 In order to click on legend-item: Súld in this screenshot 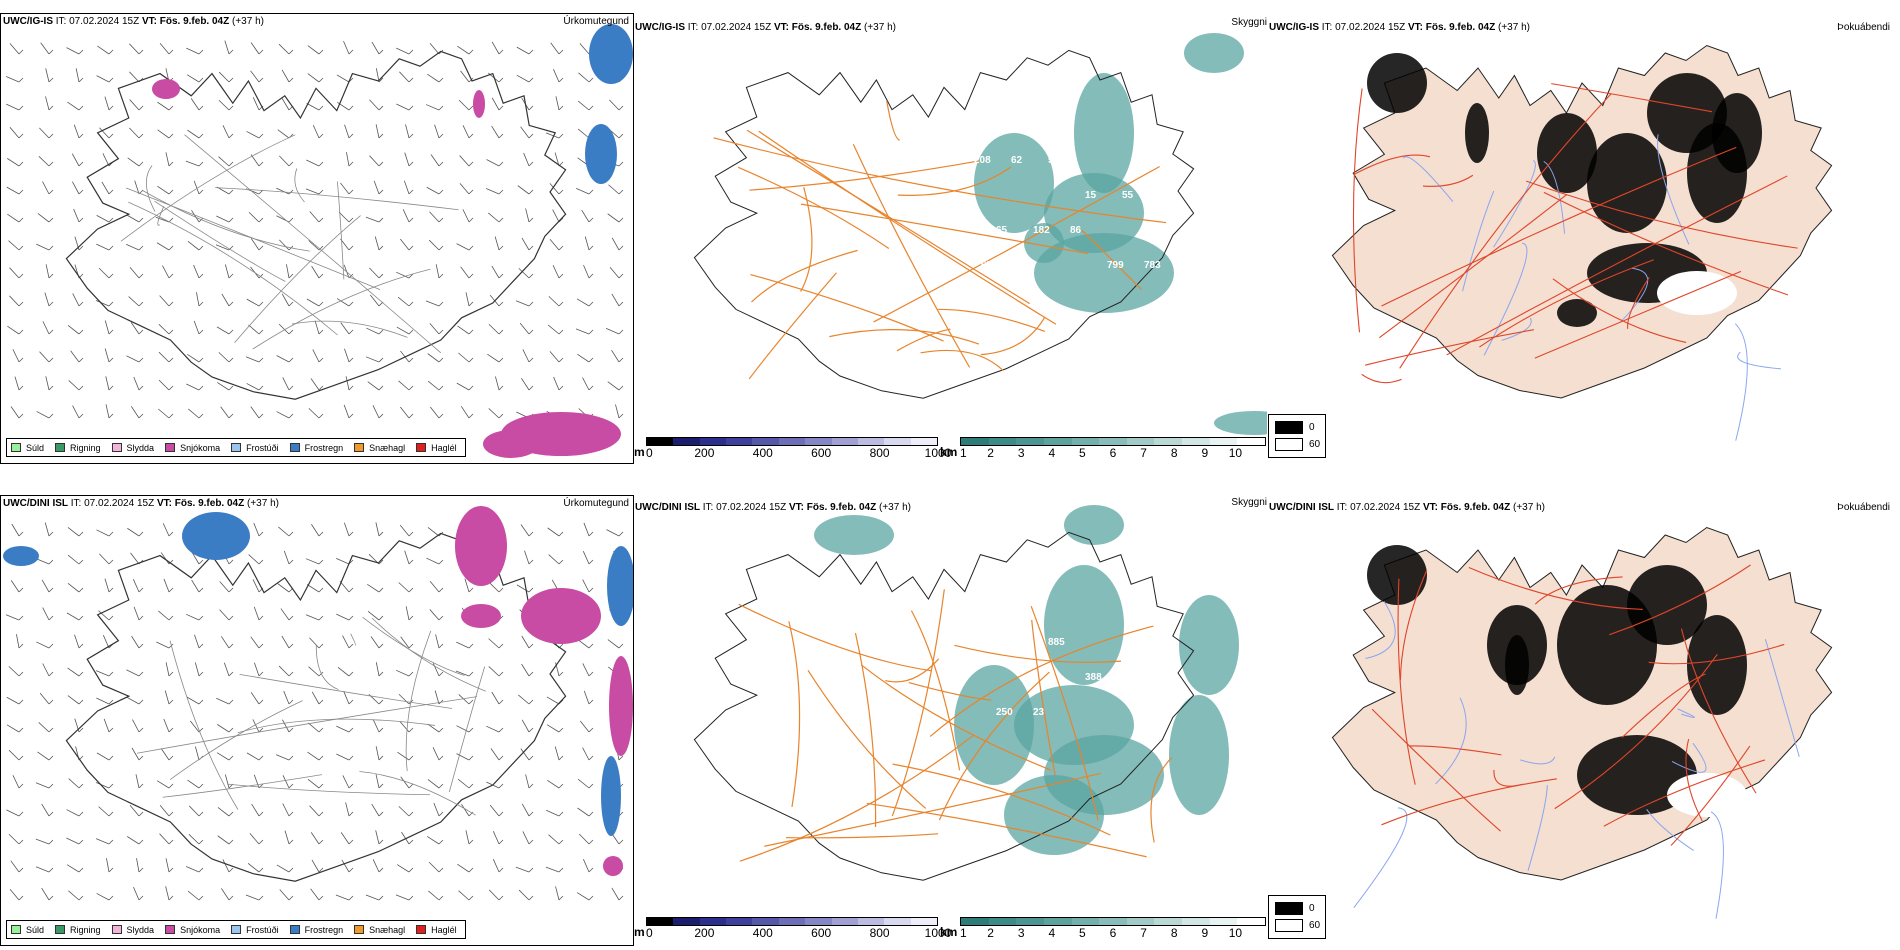, I will do `click(27, 448)`.